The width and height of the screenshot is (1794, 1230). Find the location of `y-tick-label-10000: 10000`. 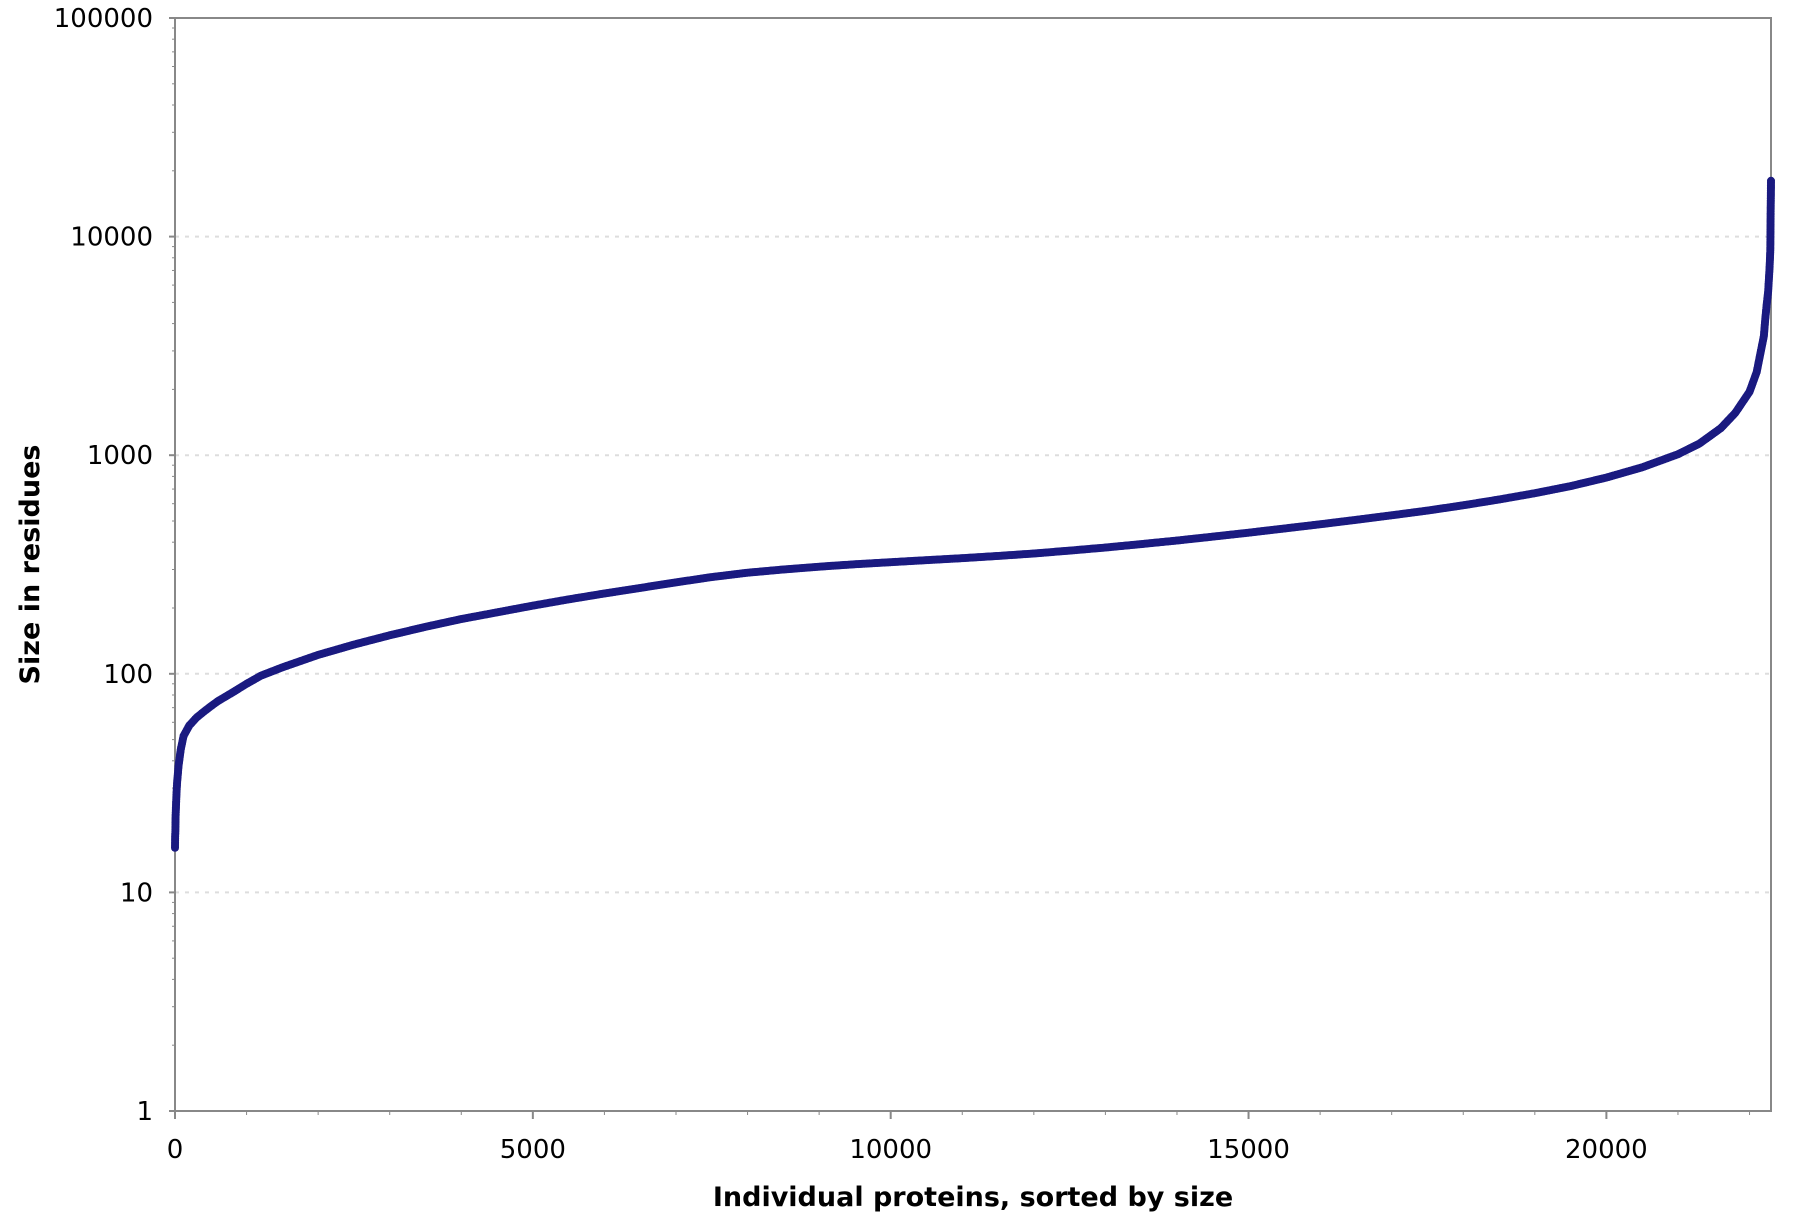

y-tick-label-10000: 10000 is located at coordinates (111, 238).